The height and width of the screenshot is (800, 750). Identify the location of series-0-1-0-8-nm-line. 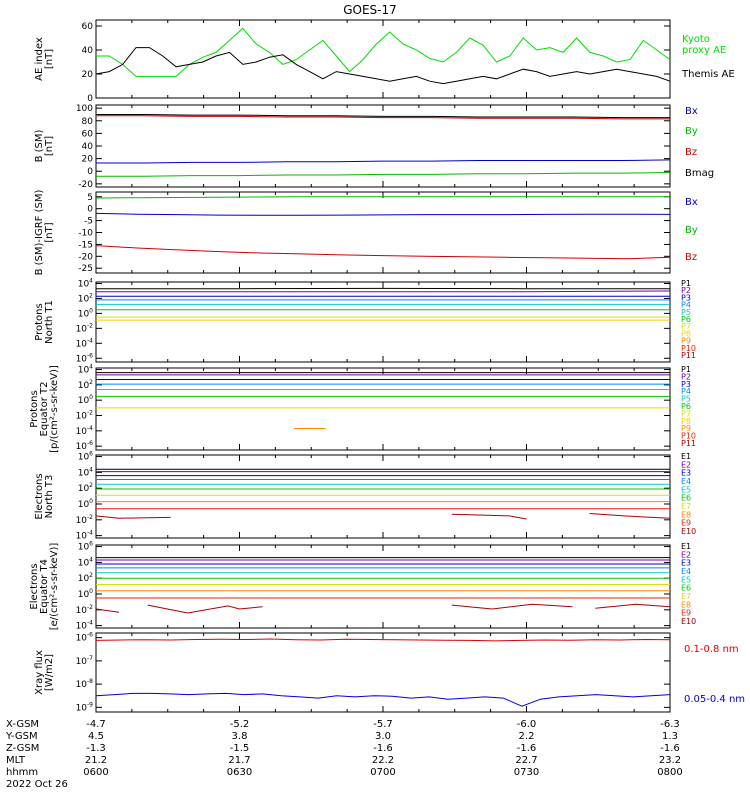
(383, 640).